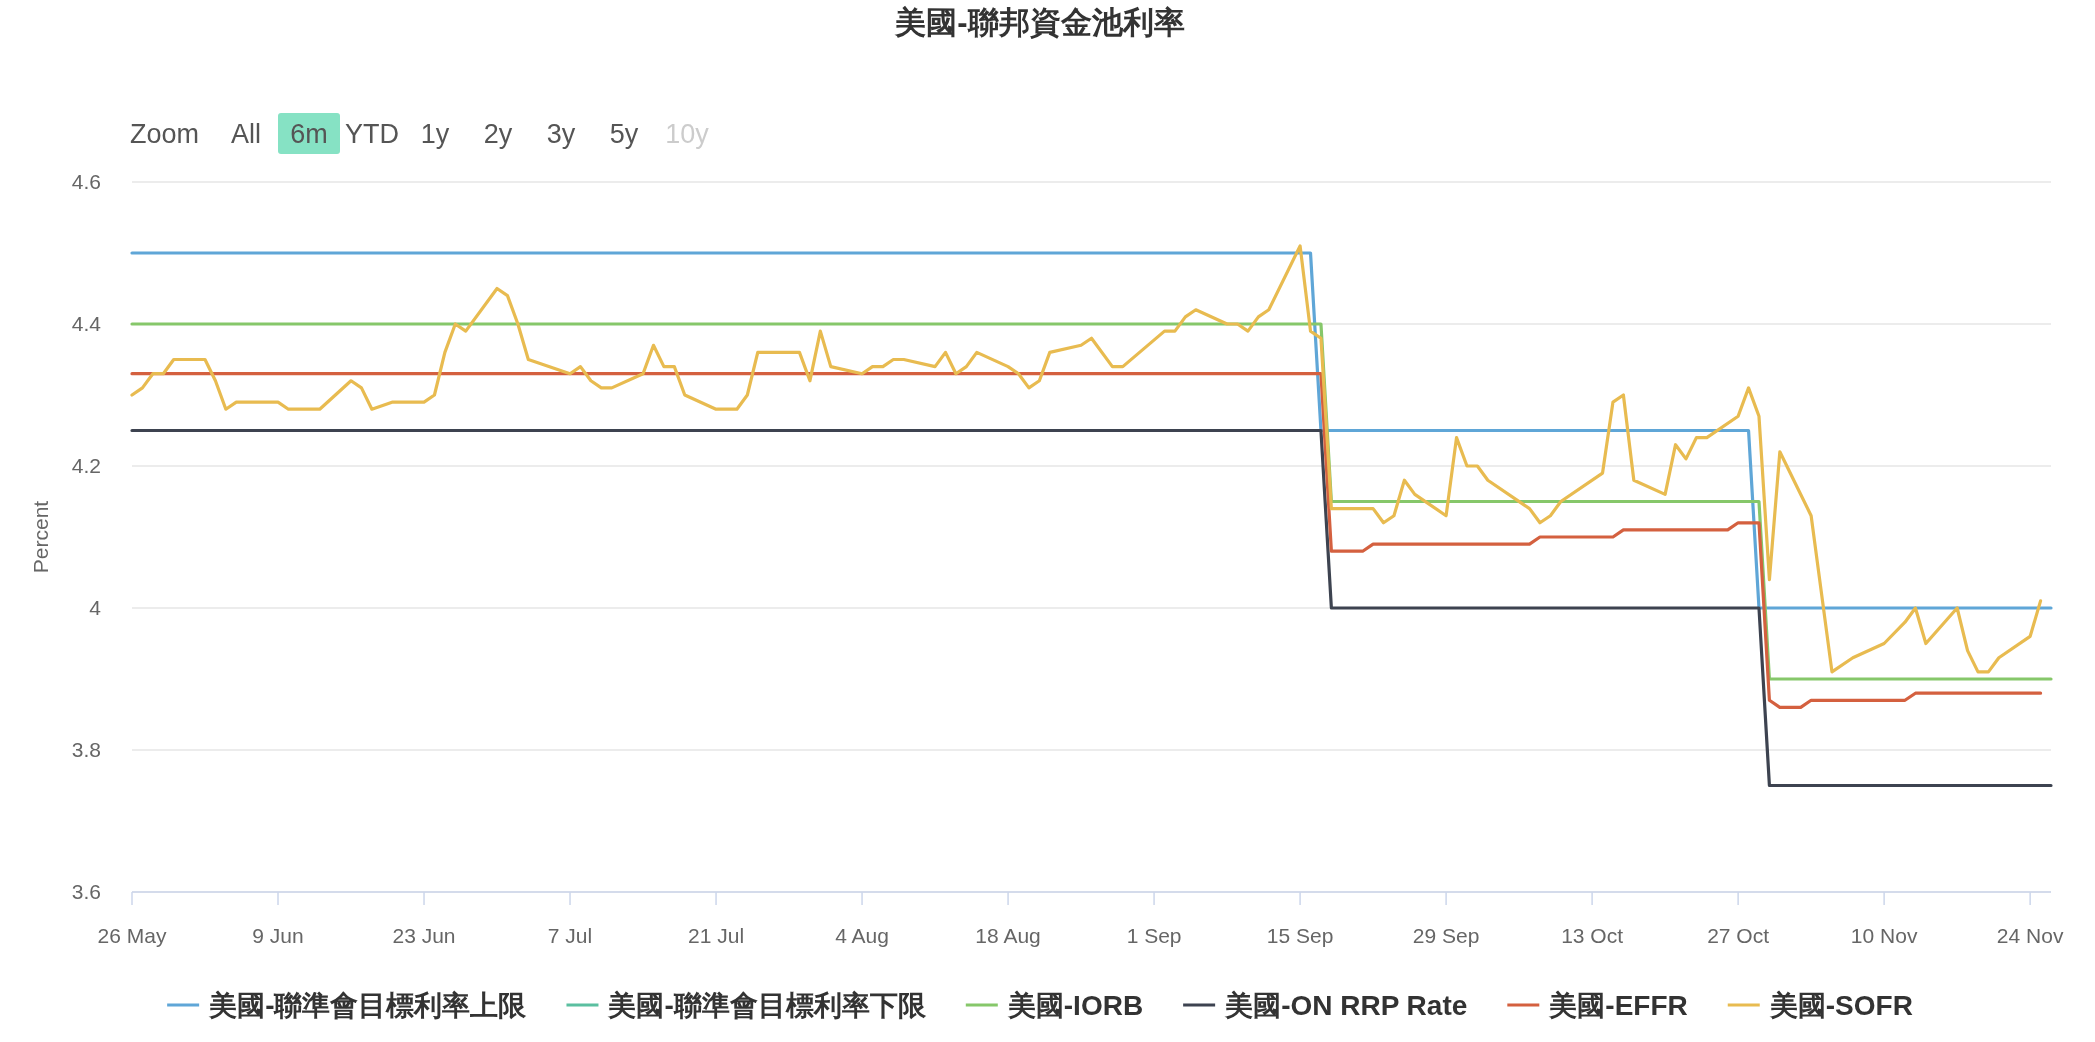 This screenshot has height=1042, width=2095. Describe the element at coordinates (1841, 1005) in the screenshot. I see `legend-label: 美國-SOFR` at that location.